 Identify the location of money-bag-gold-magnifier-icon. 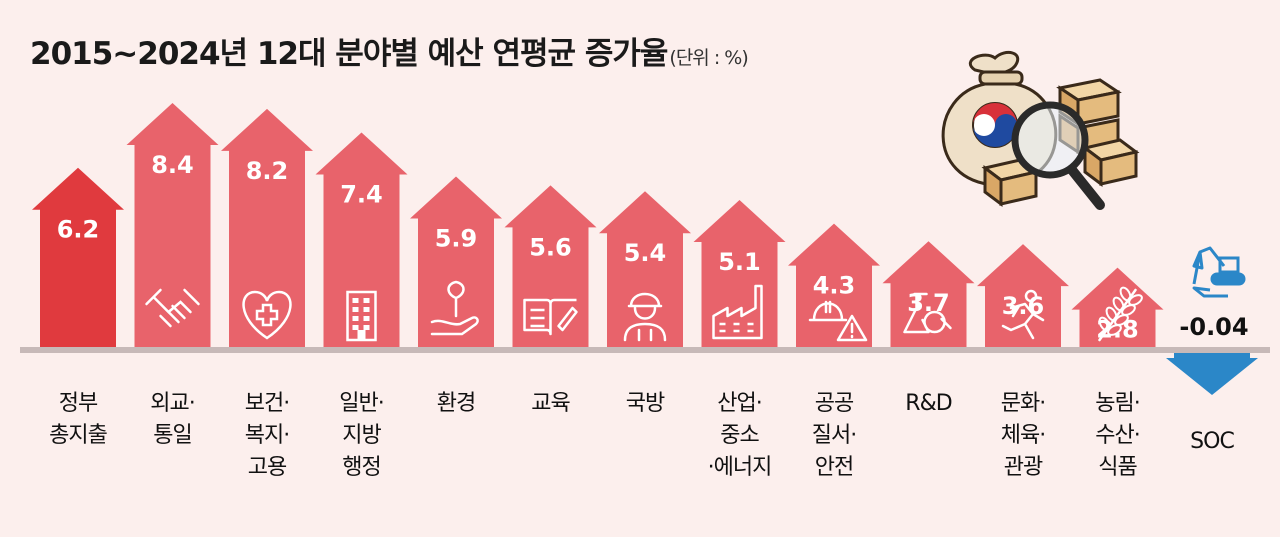
(1040, 130).